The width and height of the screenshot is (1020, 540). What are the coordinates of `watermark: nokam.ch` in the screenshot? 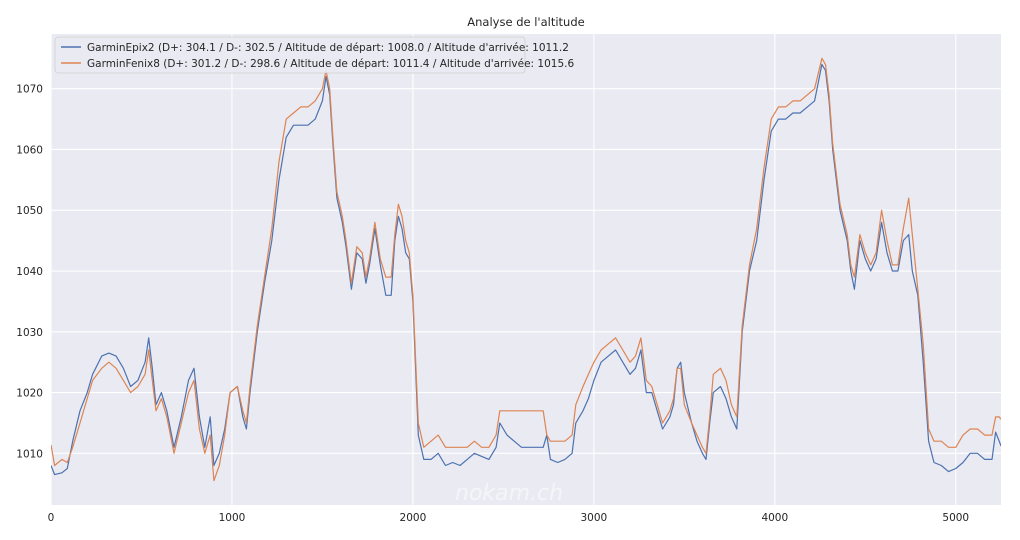 It's located at (509, 493).